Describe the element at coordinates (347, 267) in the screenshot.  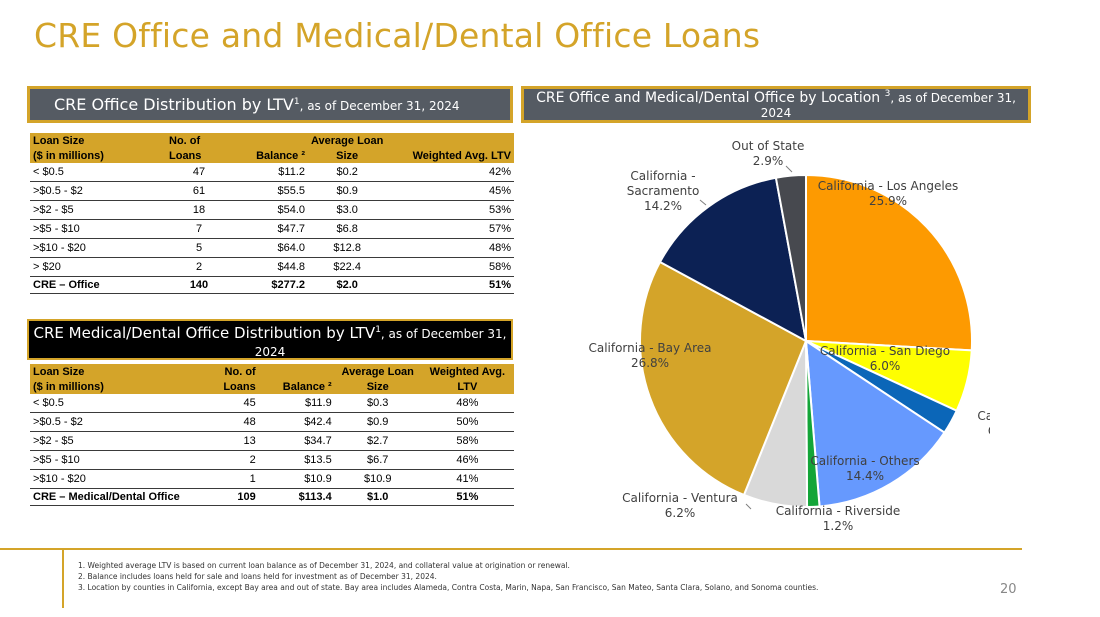
I see `table-cell: $22.4` at that location.